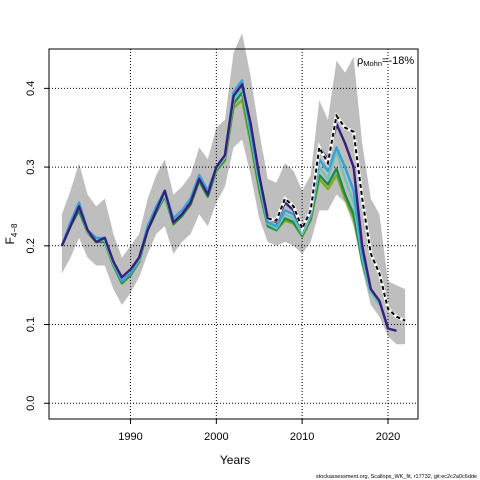 The width and height of the screenshot is (480, 480). Describe the element at coordinates (235, 460) in the screenshot. I see `x-axis-title: Years` at that location.